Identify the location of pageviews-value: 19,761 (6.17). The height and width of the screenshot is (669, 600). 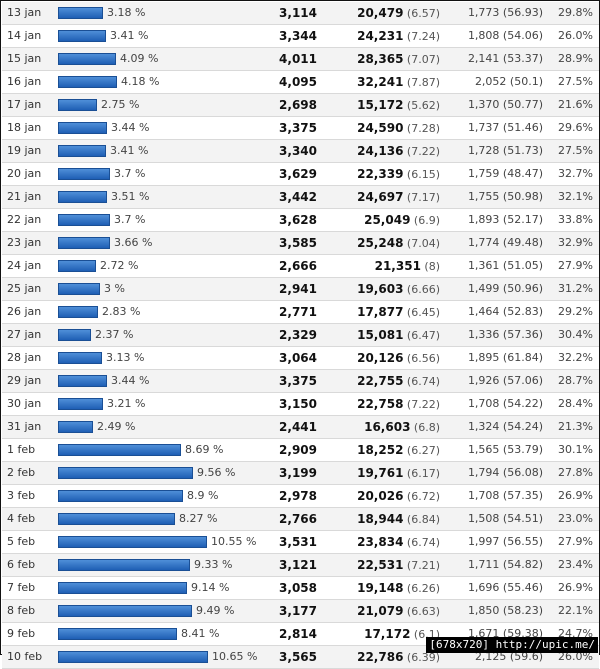
(398, 473).